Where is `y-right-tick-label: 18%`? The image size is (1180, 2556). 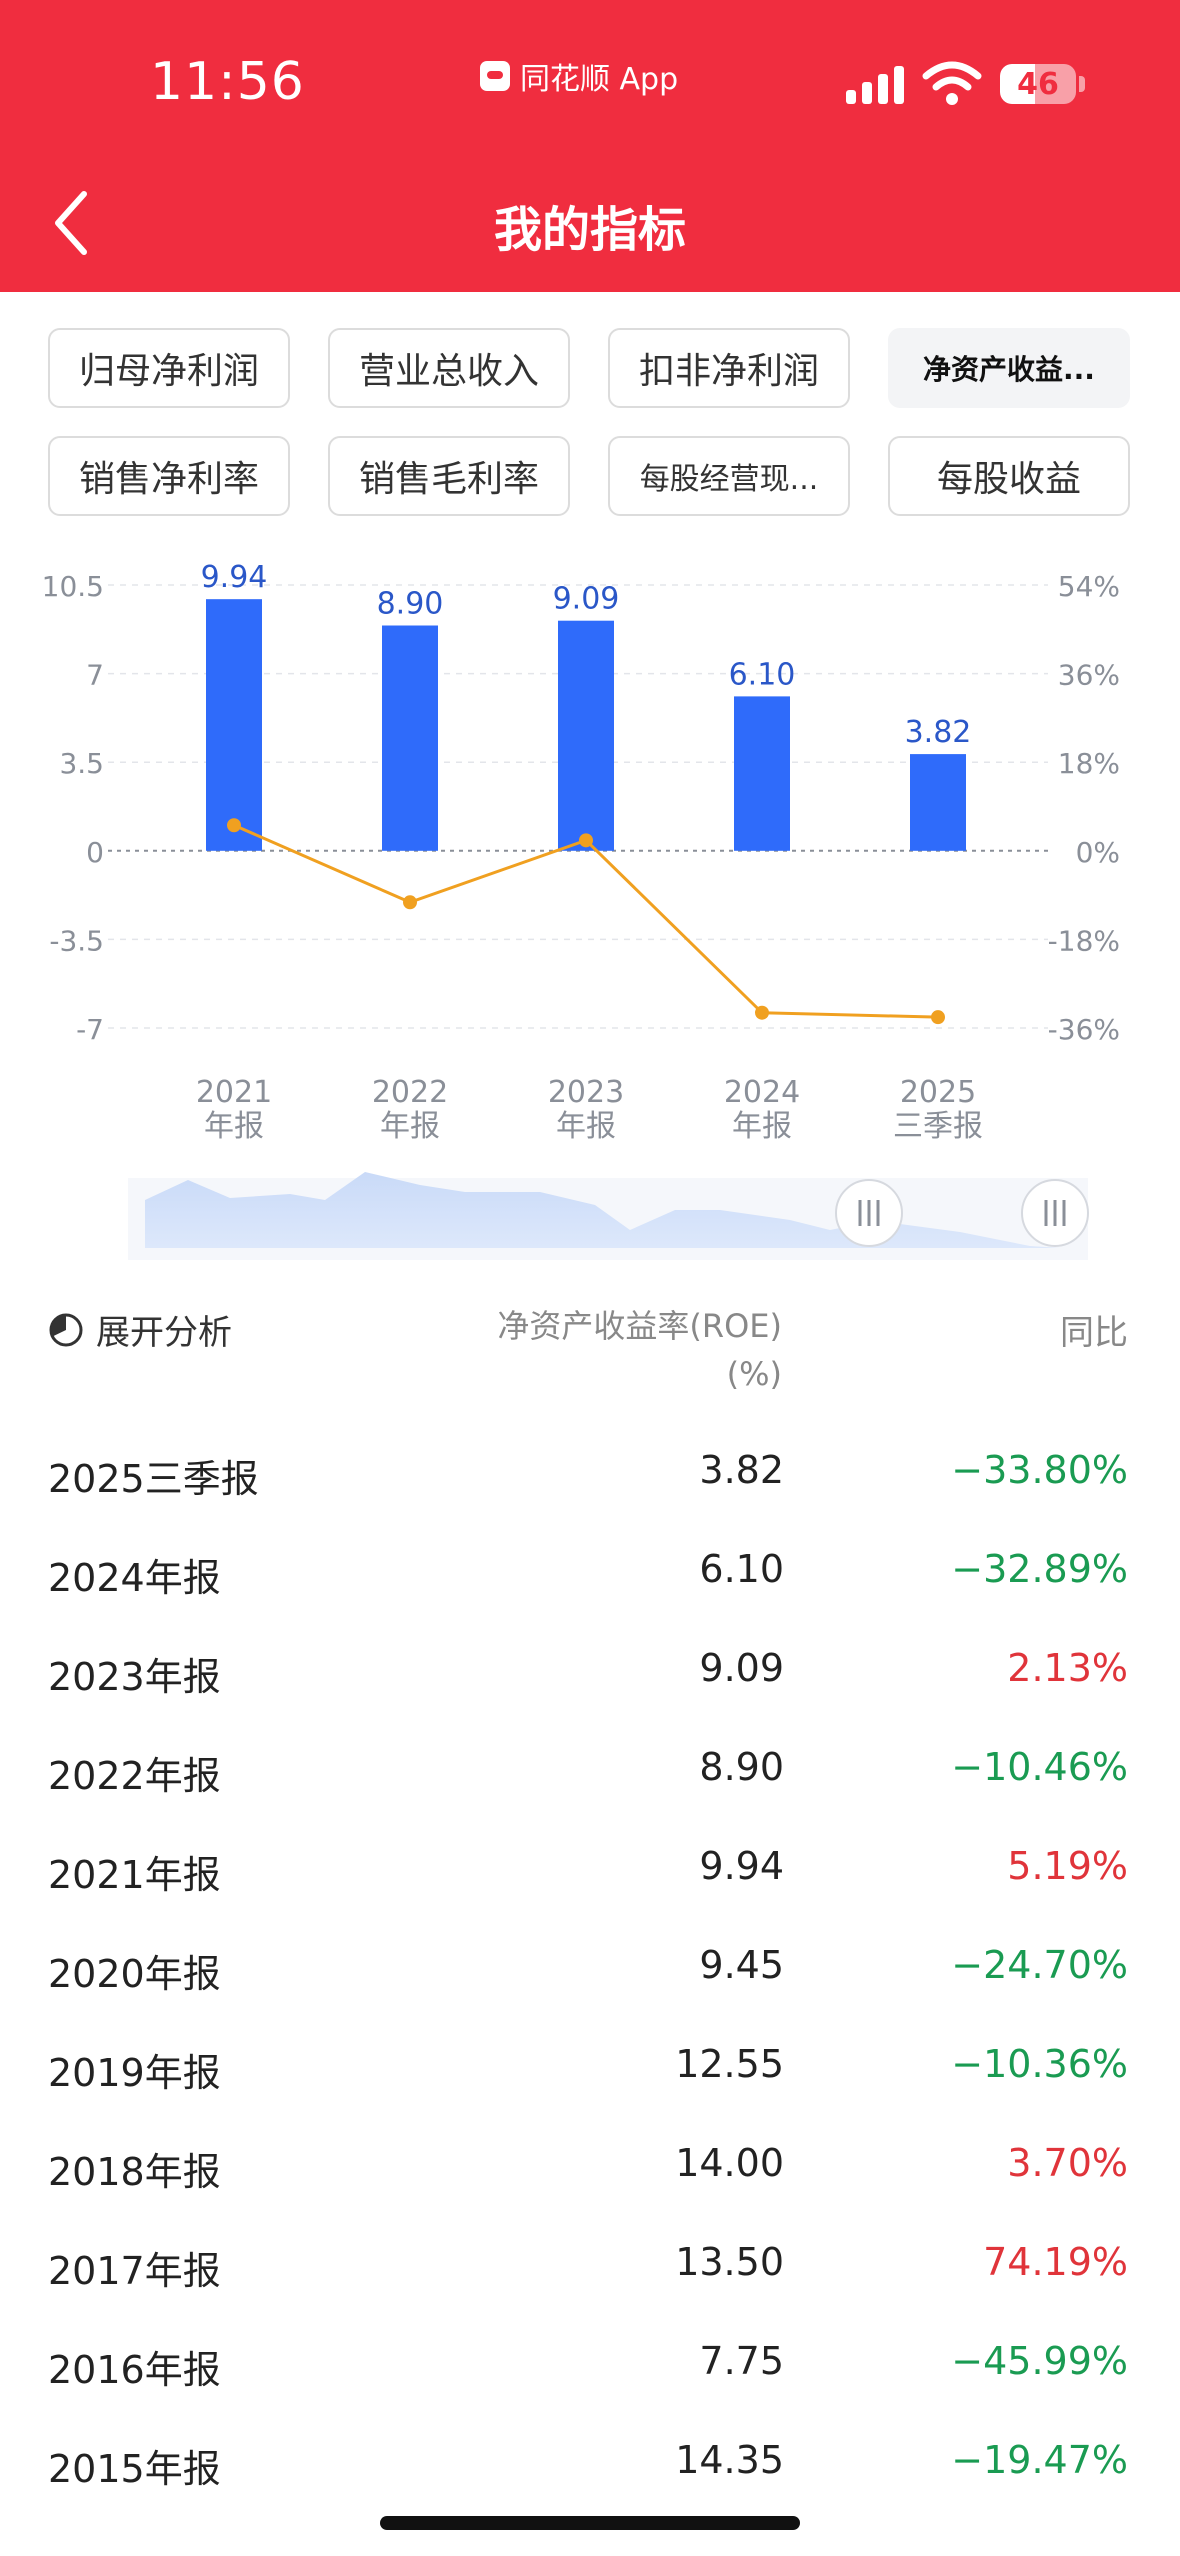
y-right-tick-label: 18% is located at coordinates (1089, 763).